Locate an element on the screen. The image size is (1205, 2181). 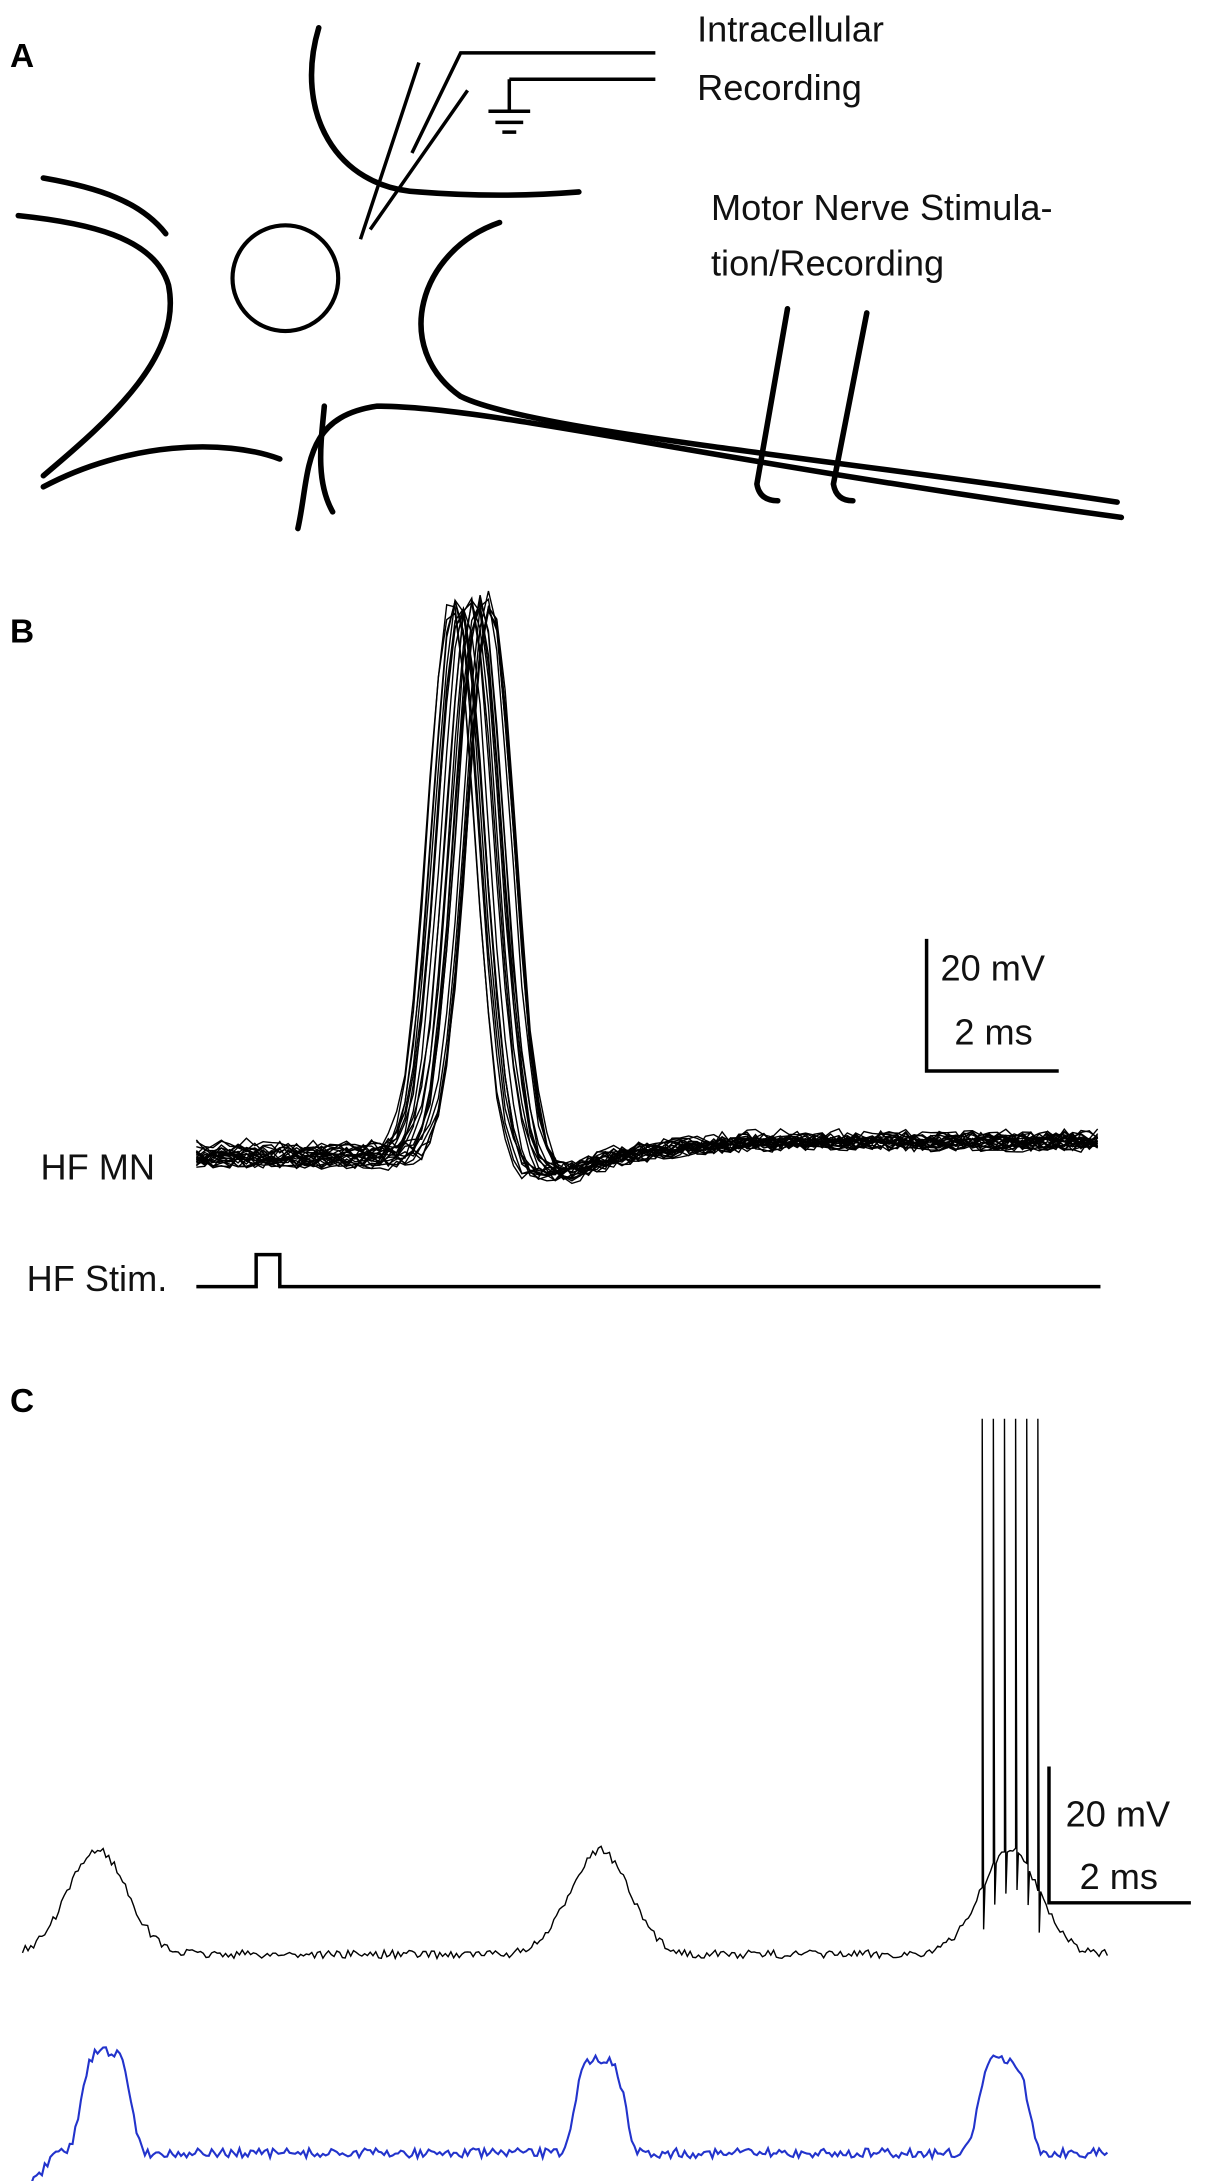
nerve-trace is located at coordinates (570, 2113).